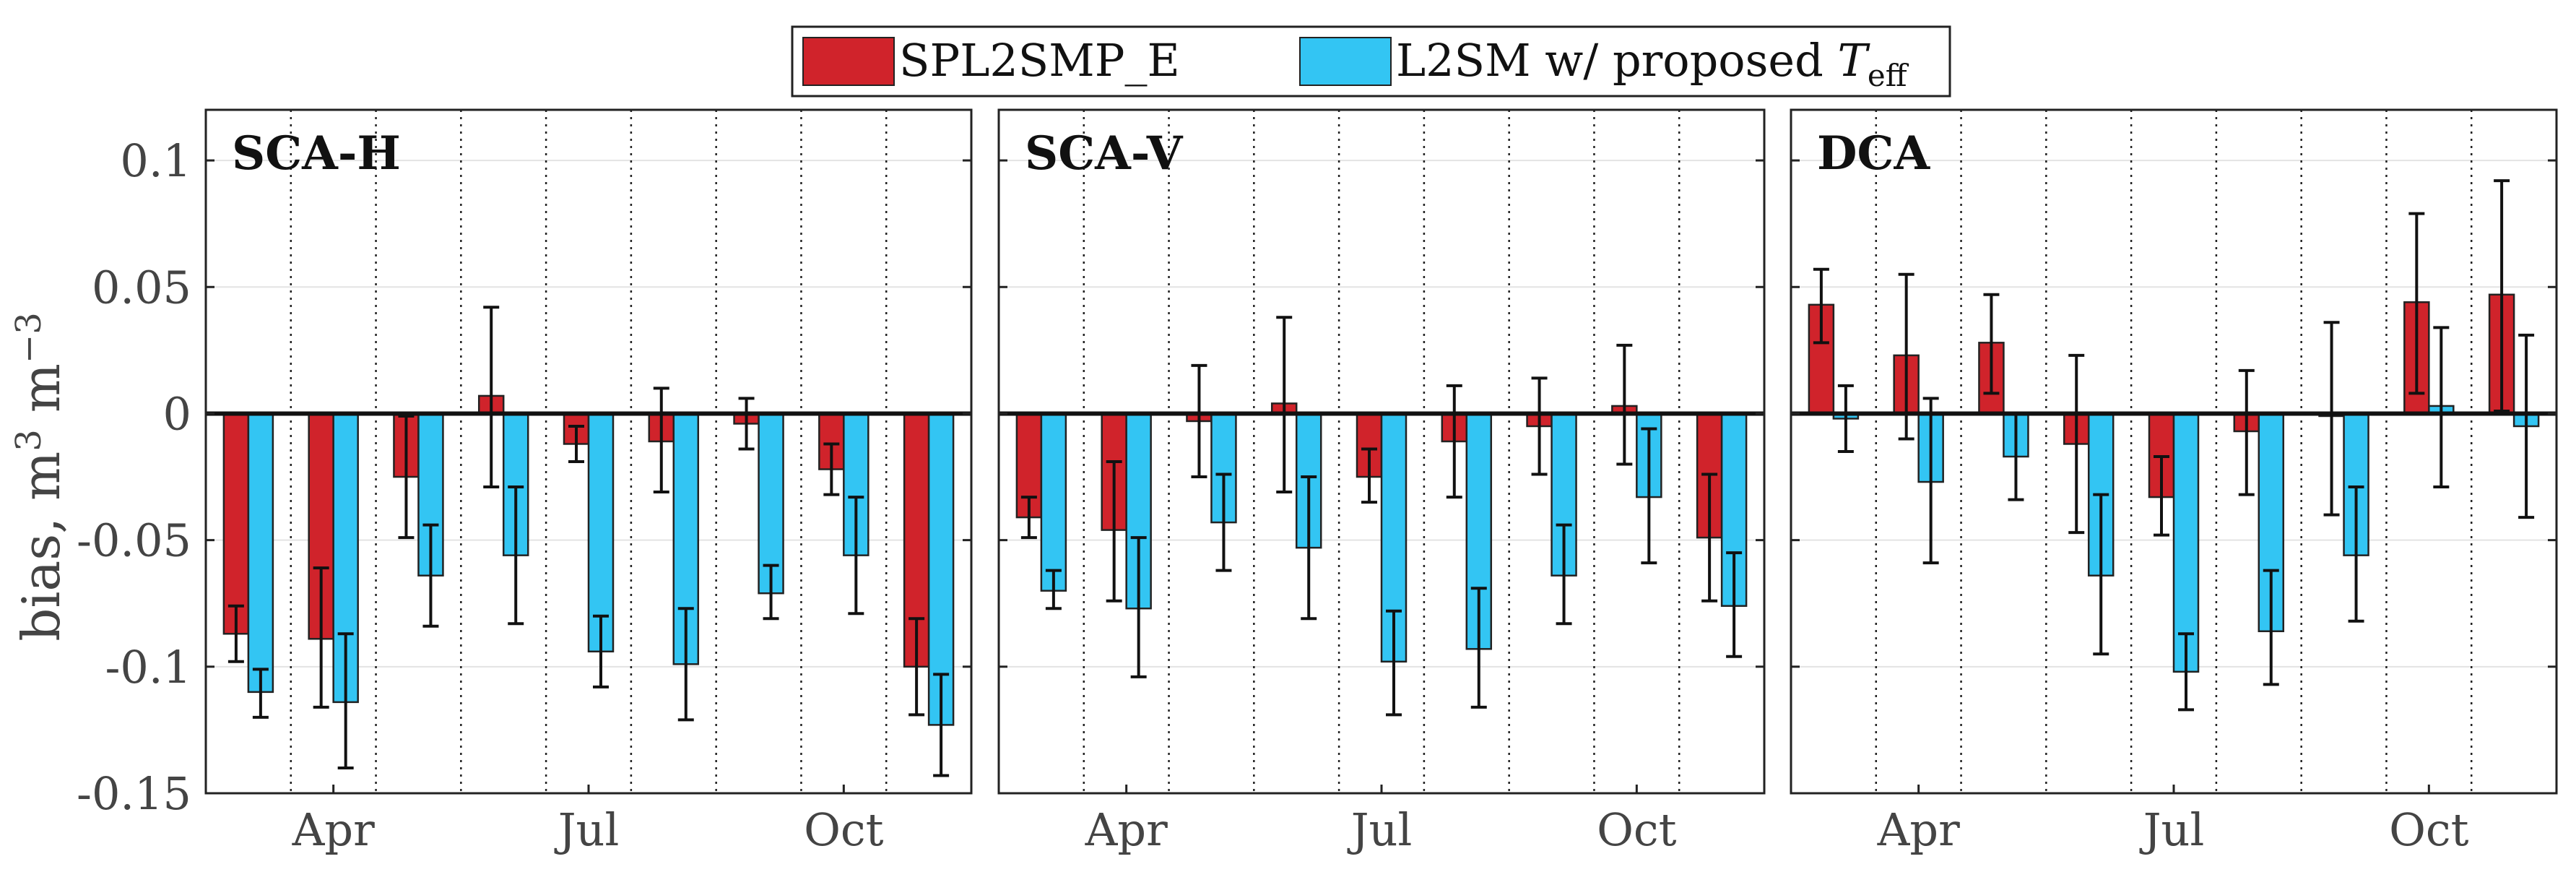  What do you see at coordinates (1104, 153) in the screenshot?
I see `panel-title: SCA-V` at bounding box center [1104, 153].